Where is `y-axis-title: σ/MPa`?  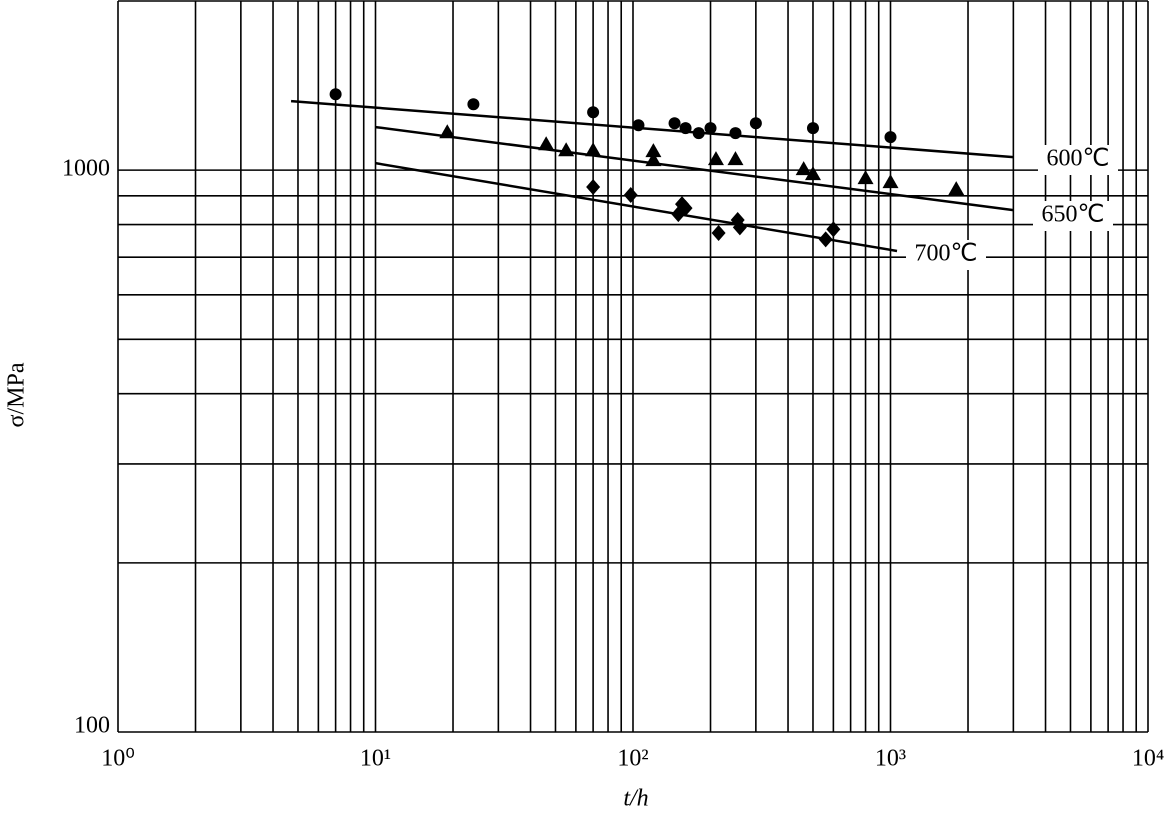
y-axis-title: σ/MPa is located at coordinates (17, 394).